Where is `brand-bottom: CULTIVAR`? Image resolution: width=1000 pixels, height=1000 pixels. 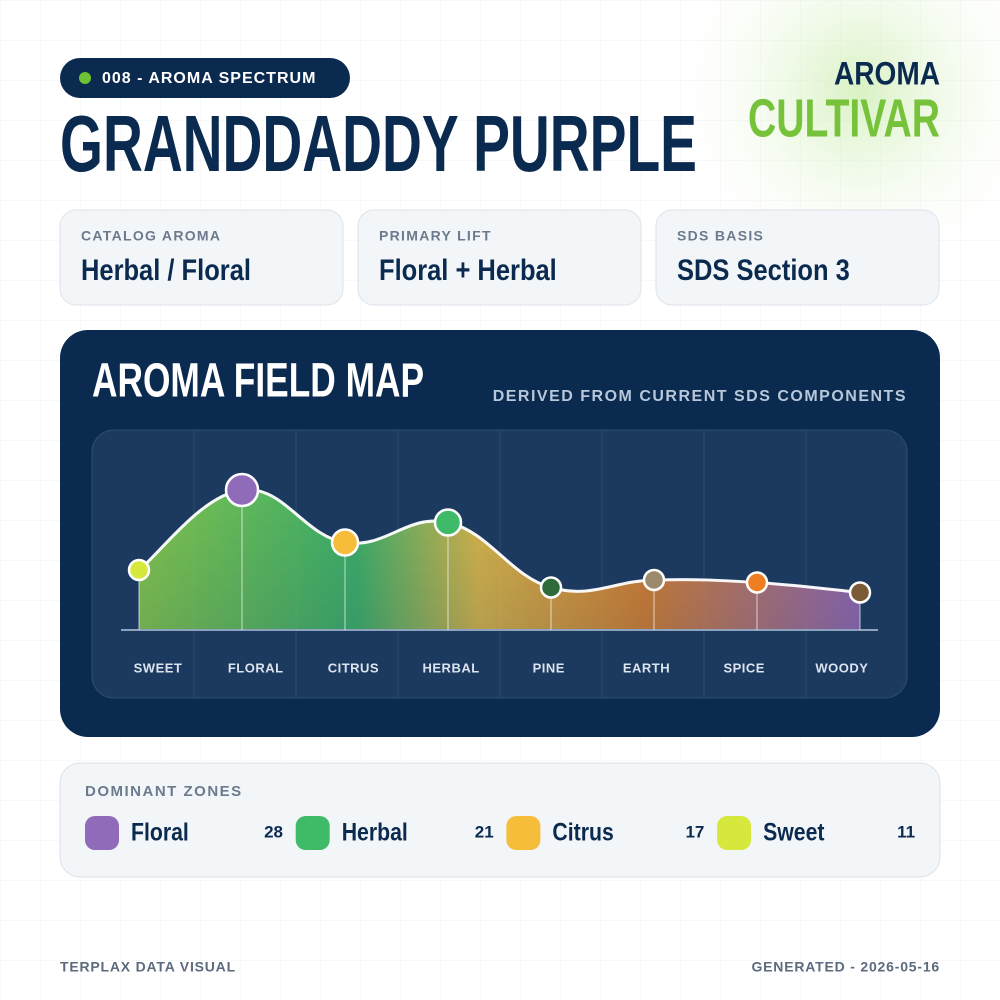
brand-bottom: CULTIVAR is located at coordinates (844, 118).